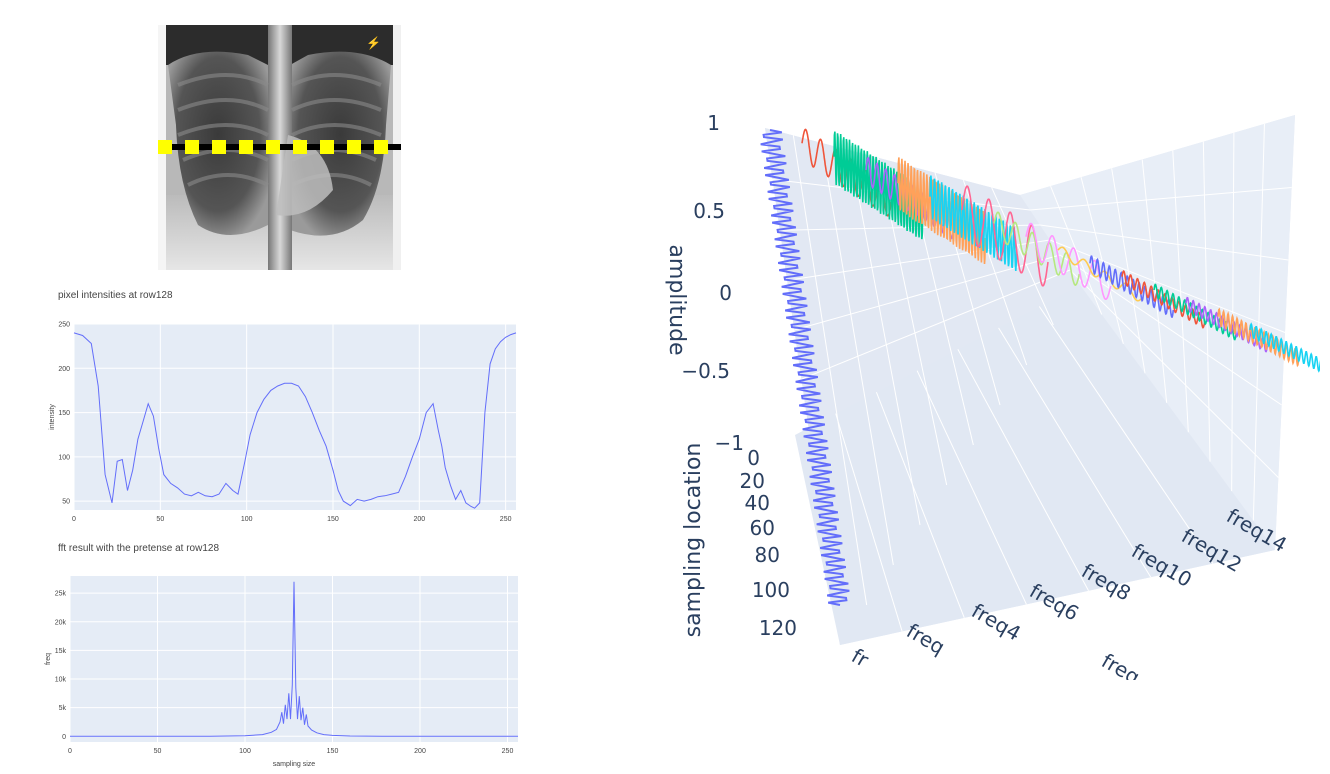 Image resolution: width=1330 pixels, height=774 pixels. I want to click on y-tick-label: 250, so click(64, 325).